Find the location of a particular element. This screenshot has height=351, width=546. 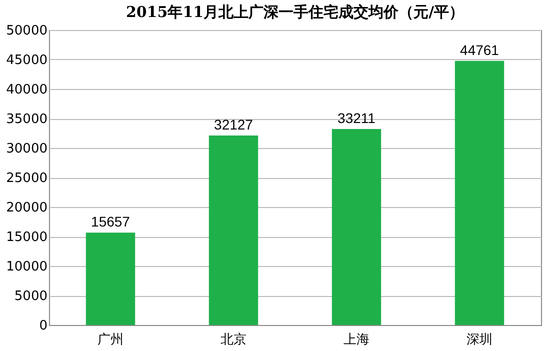

x-tick-label: 北京 is located at coordinates (233, 340).